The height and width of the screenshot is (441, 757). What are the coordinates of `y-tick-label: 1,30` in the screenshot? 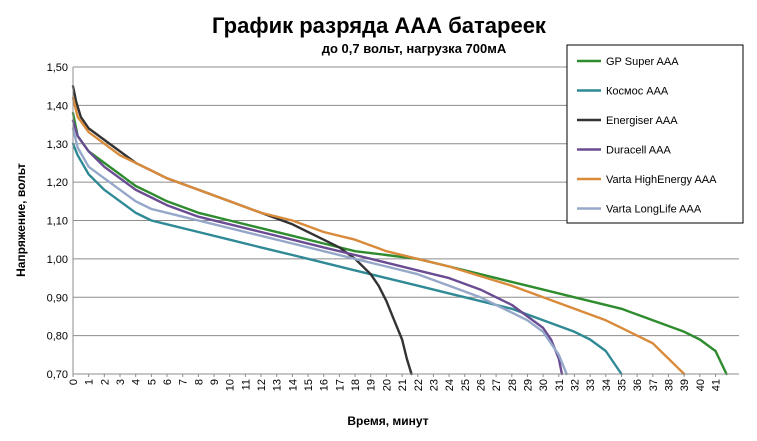 It's located at (57, 145).